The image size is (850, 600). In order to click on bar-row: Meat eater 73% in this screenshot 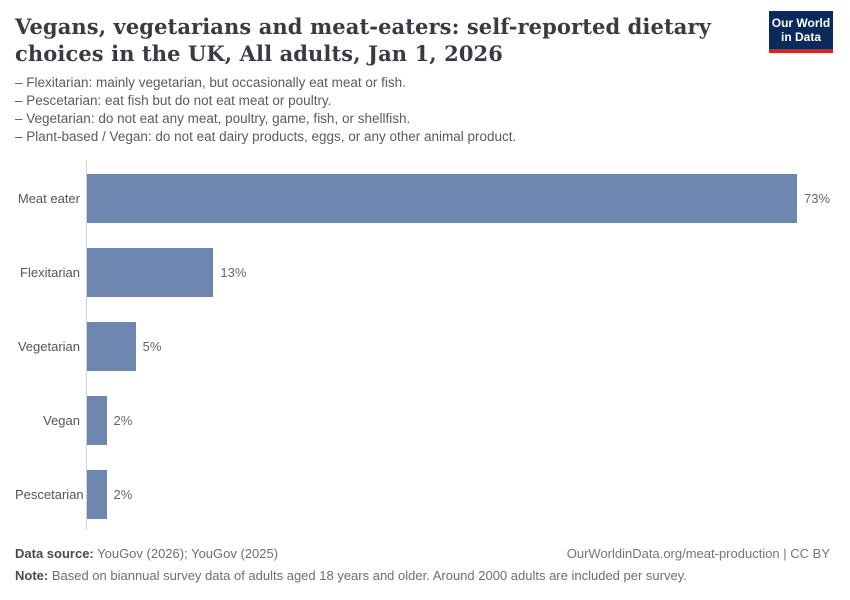, I will do `click(427, 198)`.